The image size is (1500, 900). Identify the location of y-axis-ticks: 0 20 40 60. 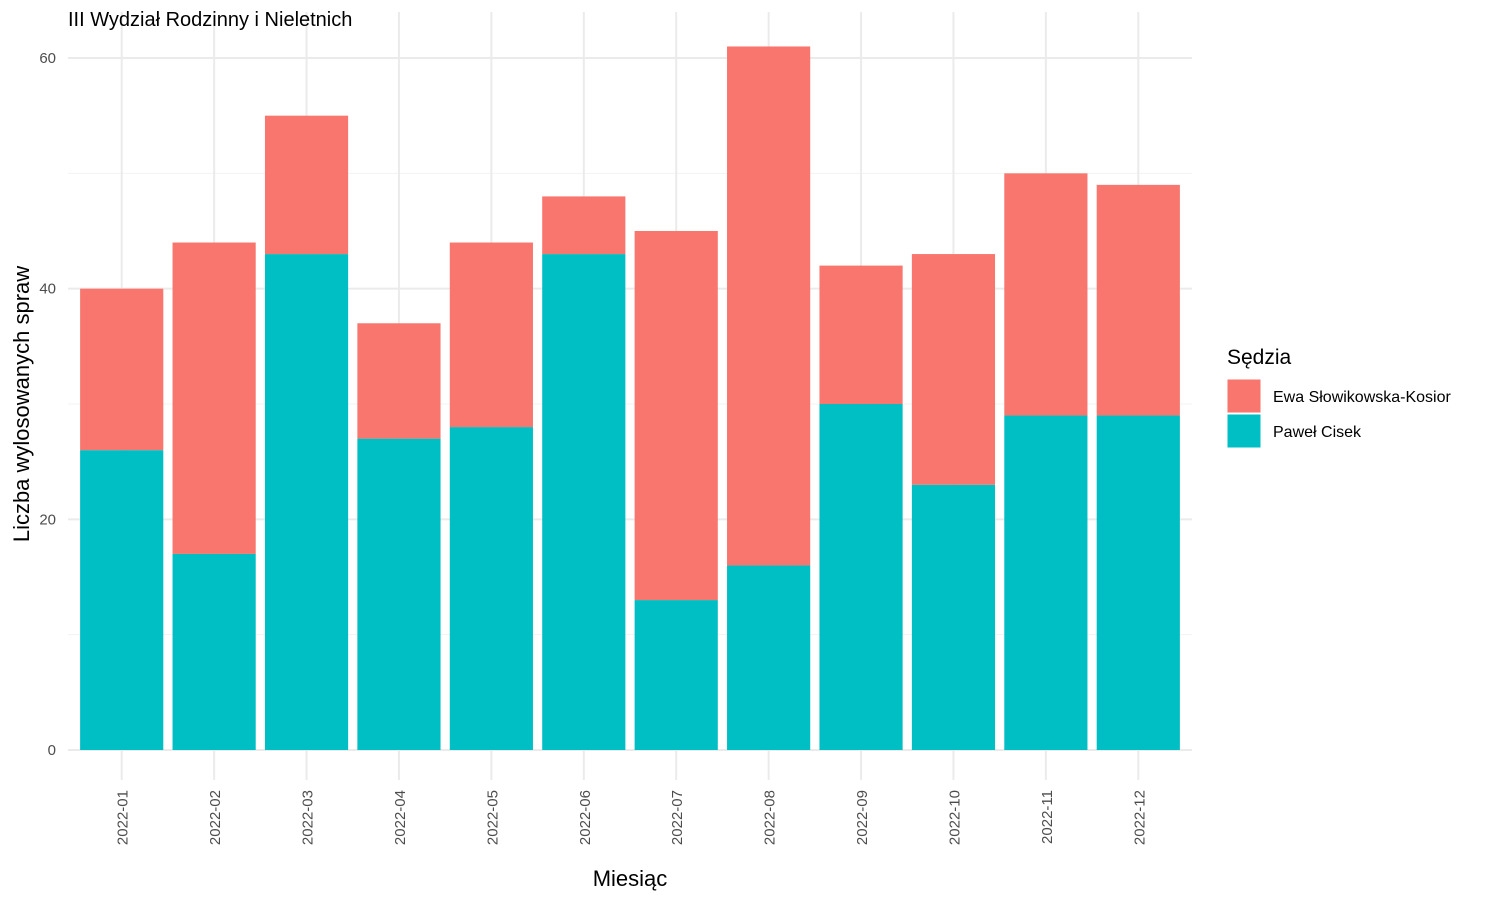
(47, 404).